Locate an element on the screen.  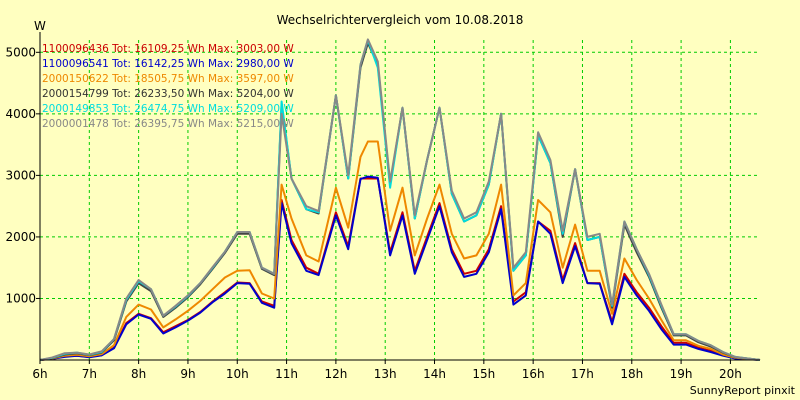
y-tick-label: 2000 is located at coordinates (20, 237).